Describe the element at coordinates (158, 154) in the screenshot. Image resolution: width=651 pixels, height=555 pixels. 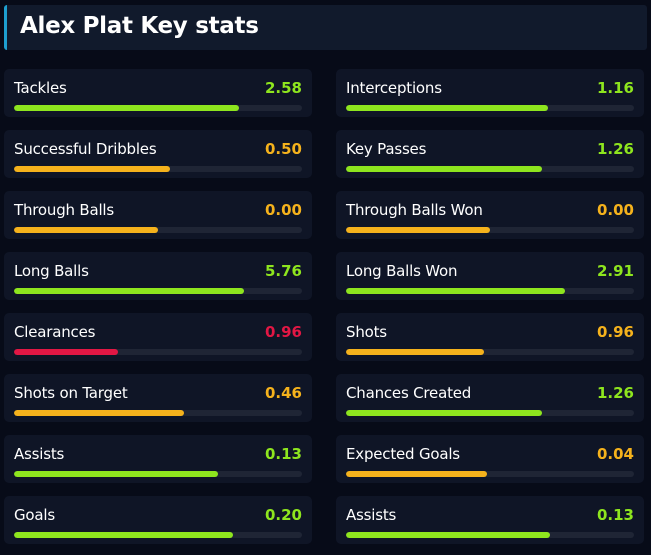
I see `stat-card: Successful Dribbles 0.50` at that location.